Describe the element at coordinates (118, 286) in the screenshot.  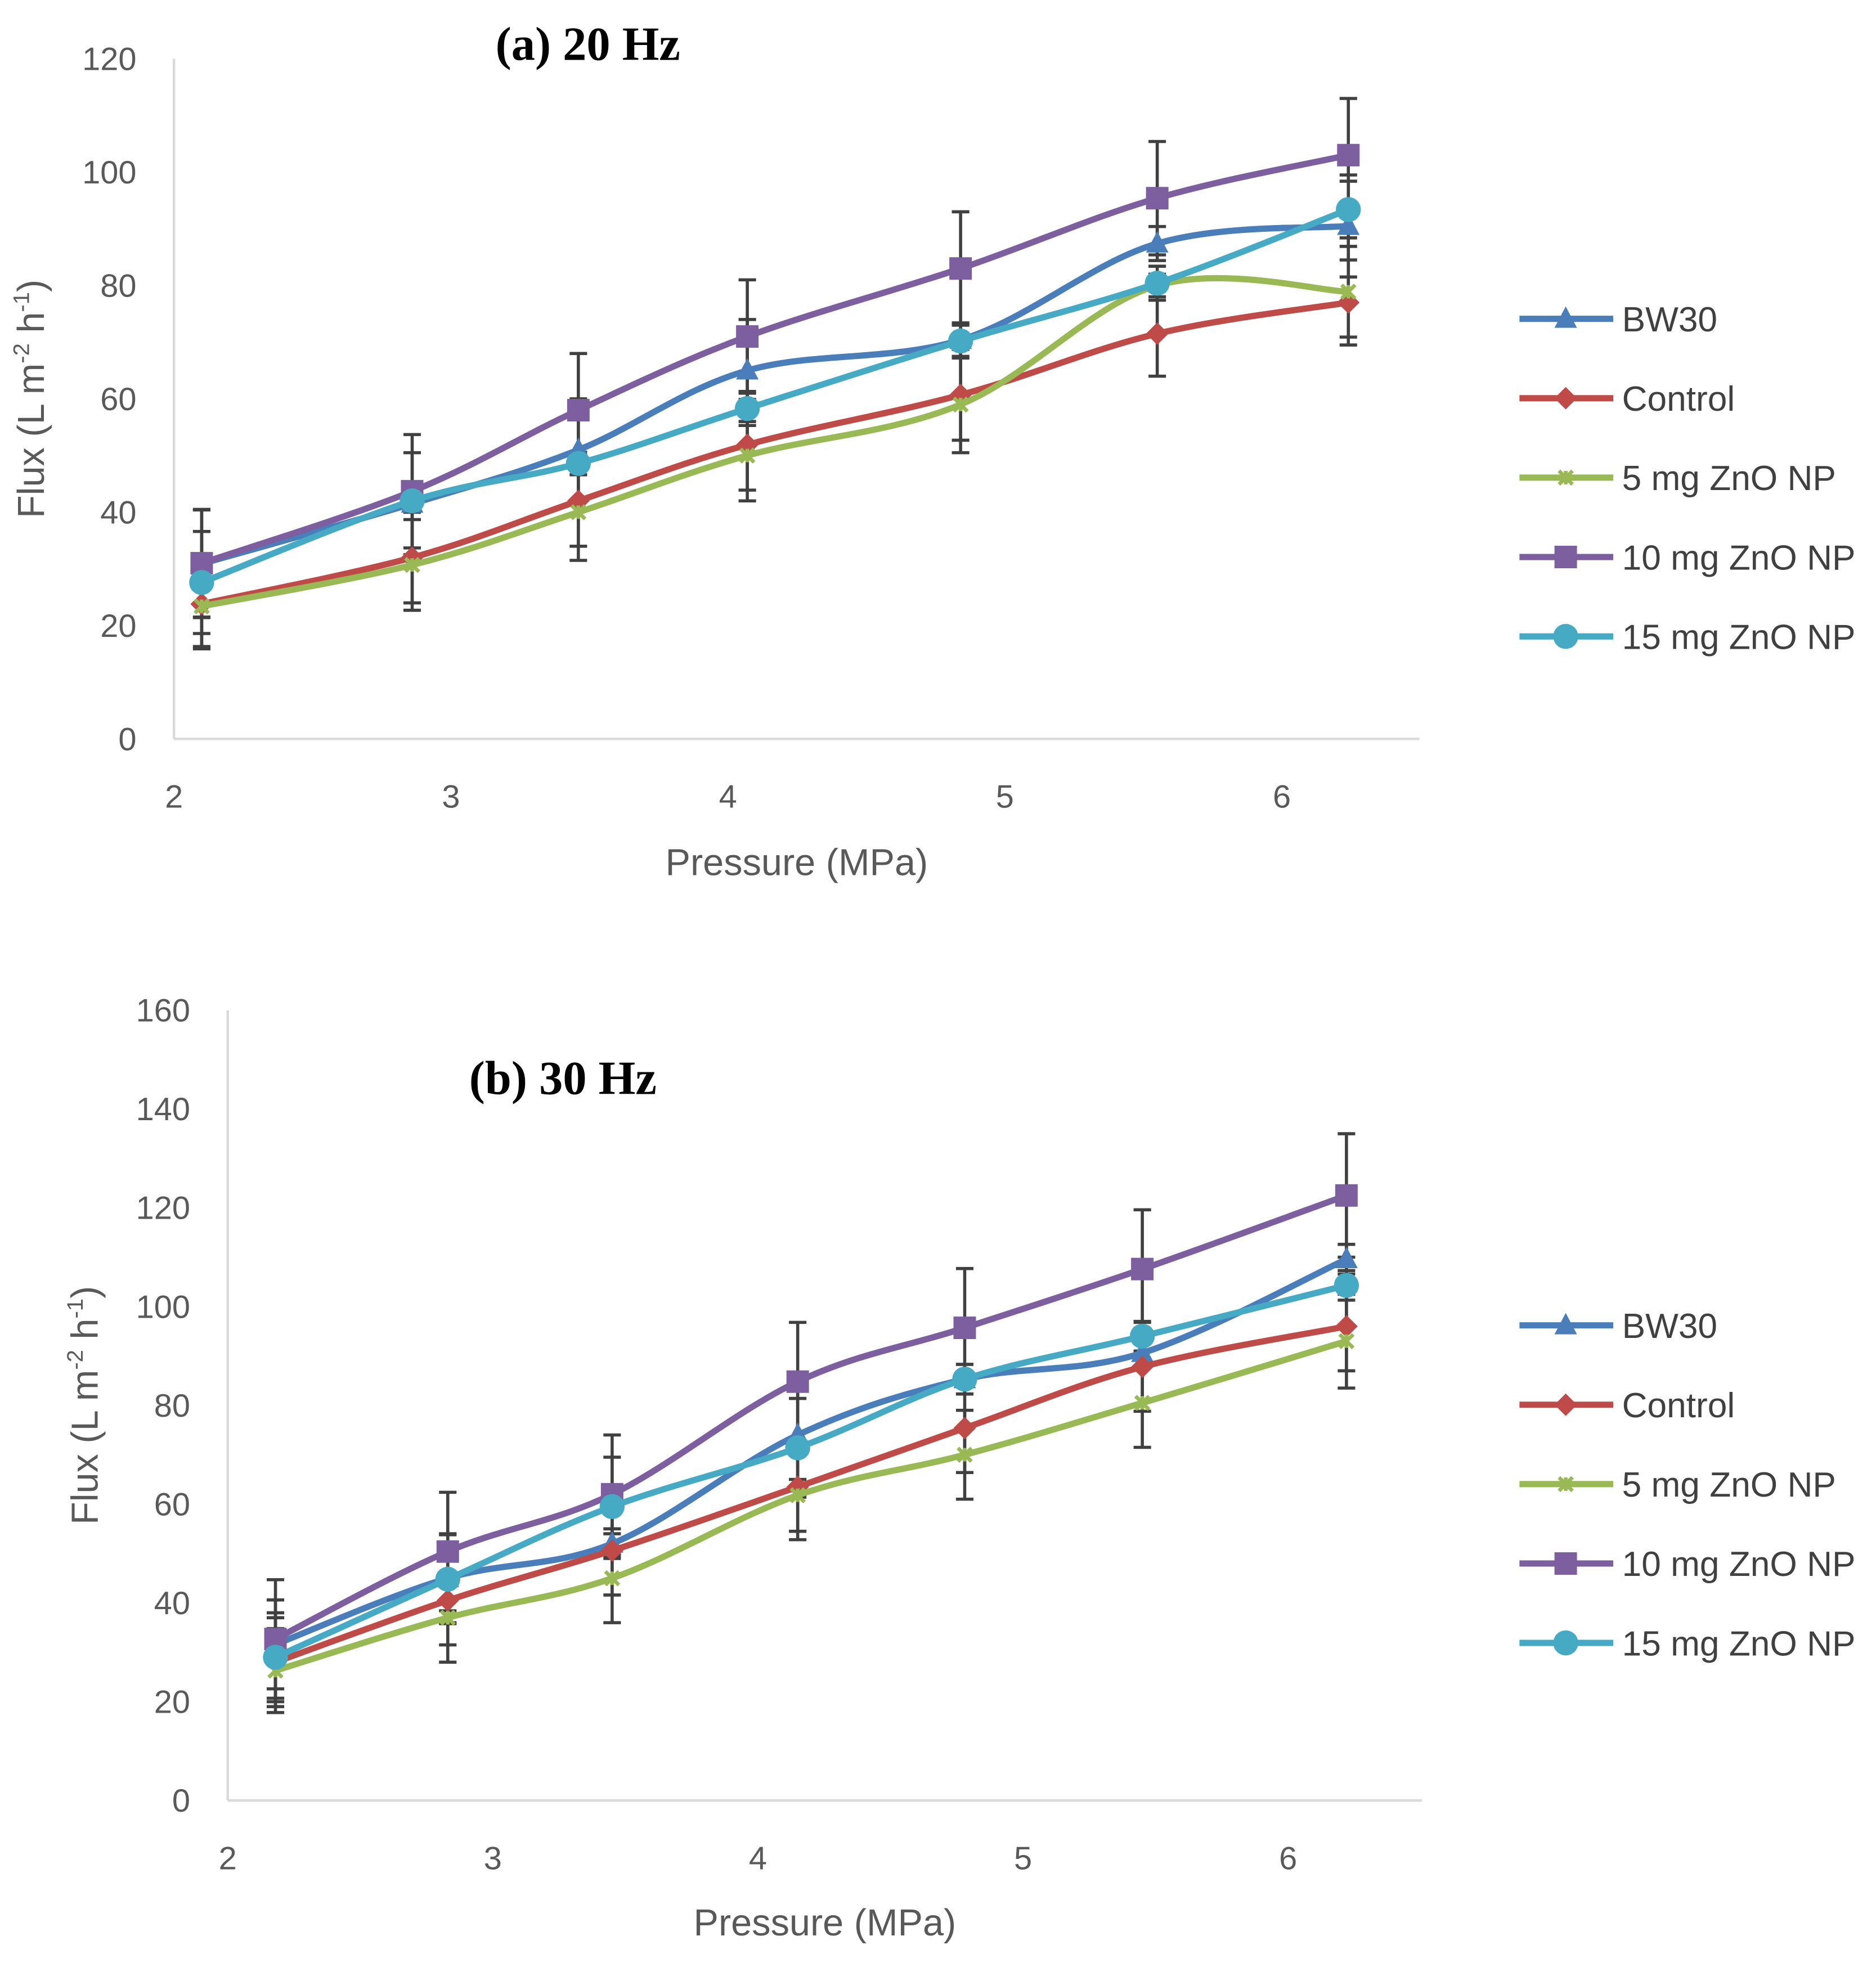
I see `y-tick-label: 80` at that location.